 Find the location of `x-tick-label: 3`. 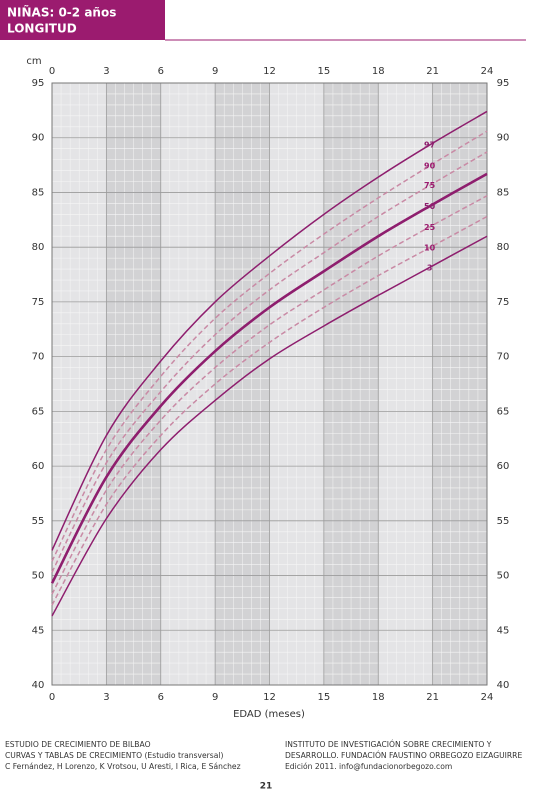

x-tick-label: 3 is located at coordinates (106, 697).